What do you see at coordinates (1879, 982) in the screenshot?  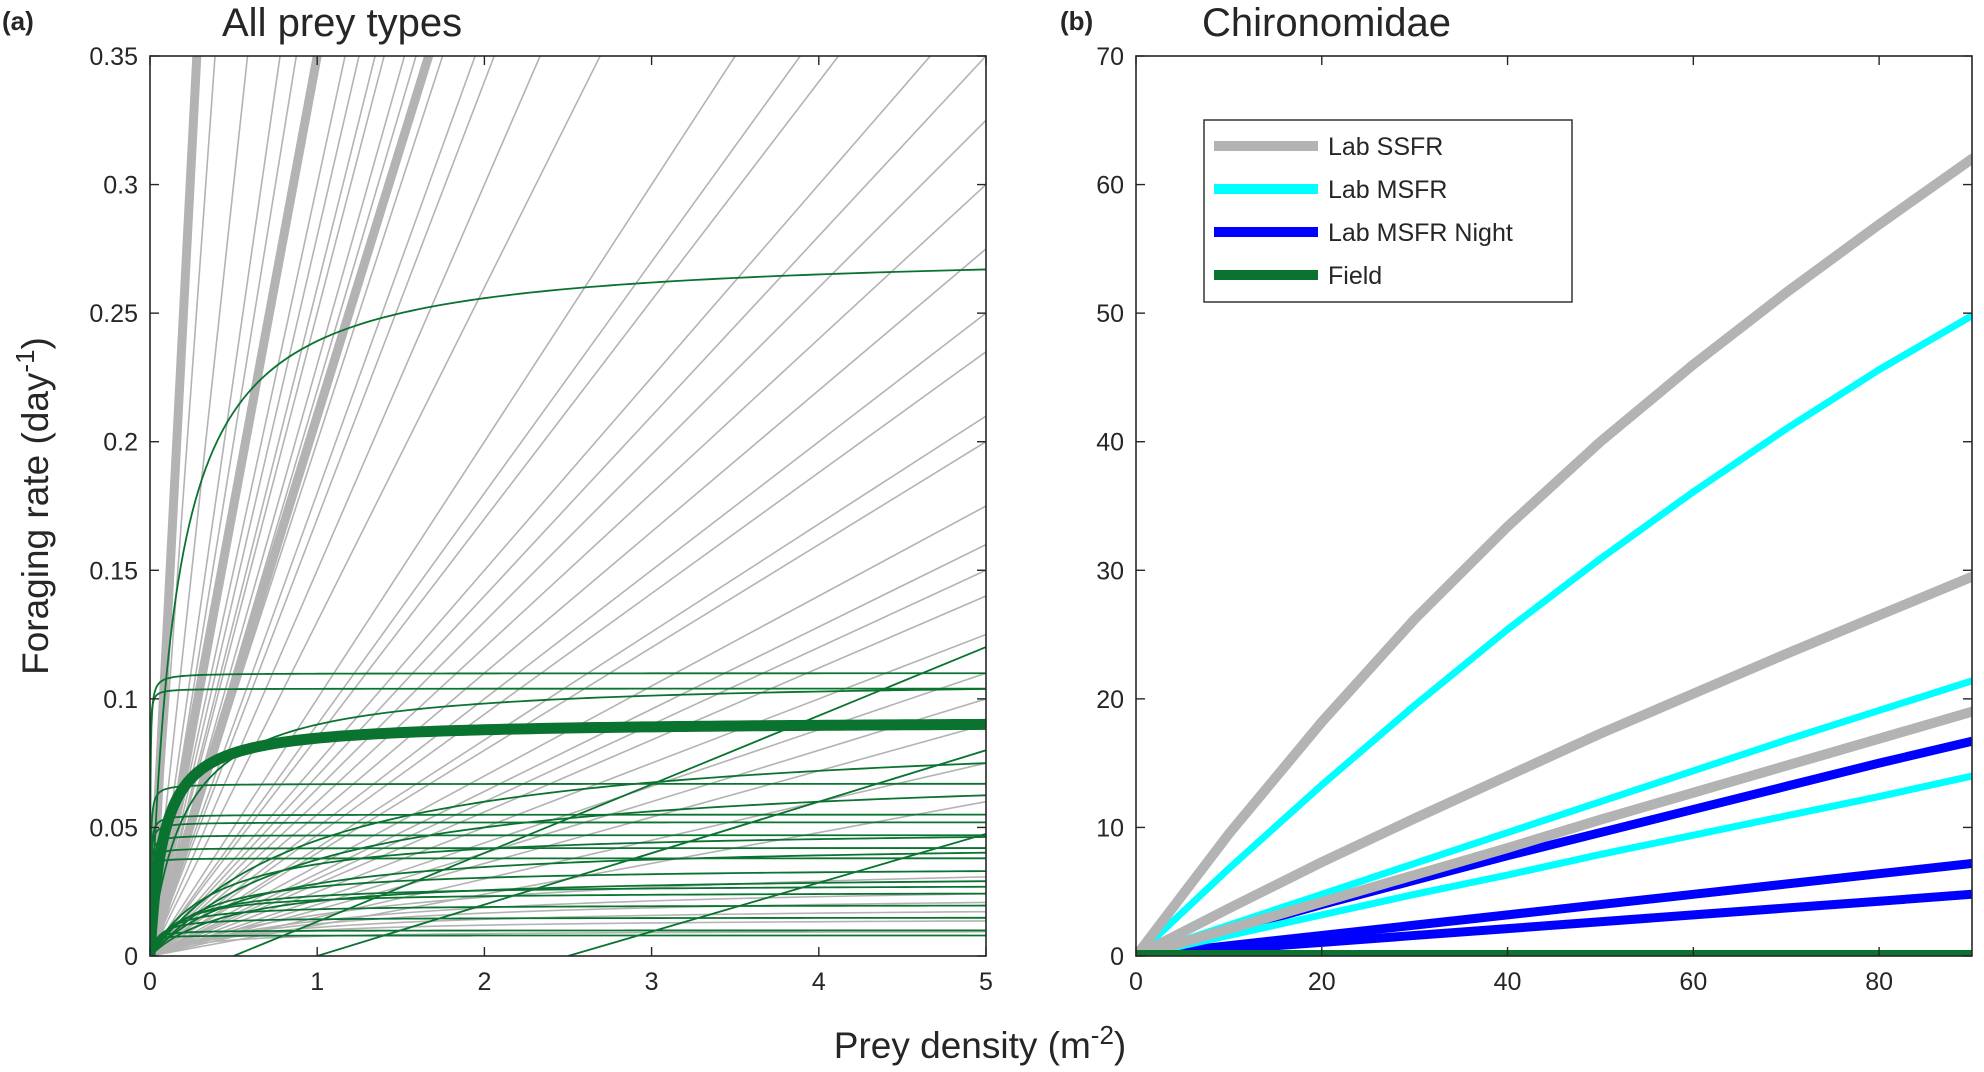 I see `b-xtick-label-4: 80` at bounding box center [1879, 982].